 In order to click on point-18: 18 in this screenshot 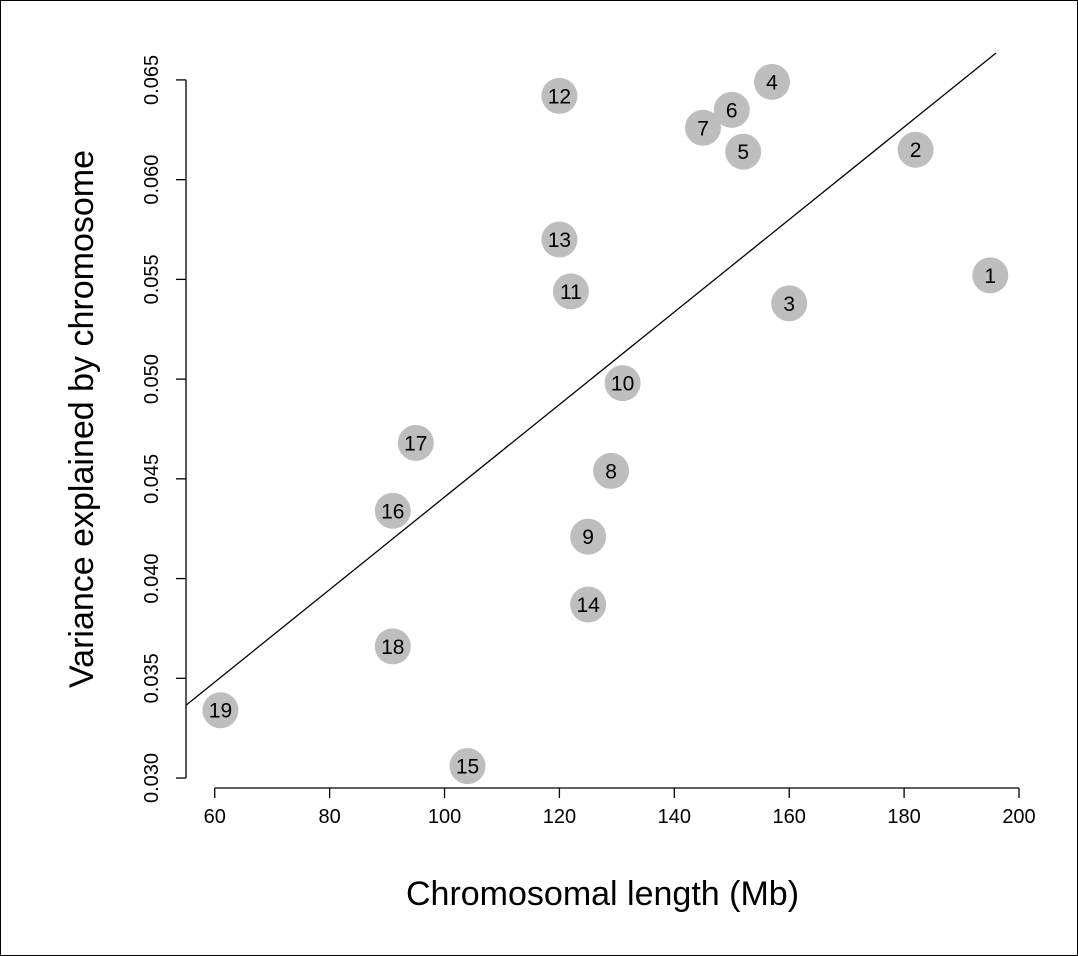, I will do `click(392, 646)`.